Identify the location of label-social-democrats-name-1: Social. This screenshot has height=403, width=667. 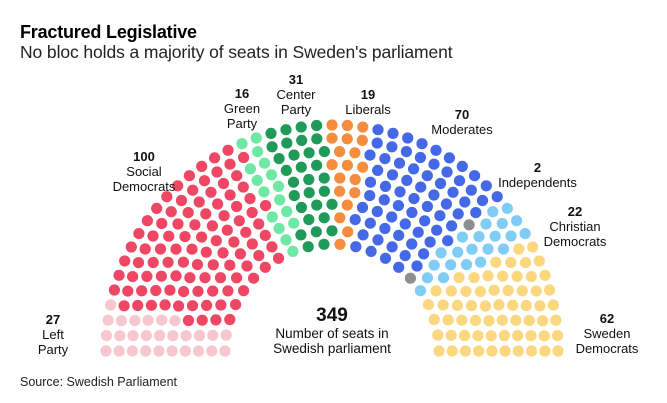
(144, 171).